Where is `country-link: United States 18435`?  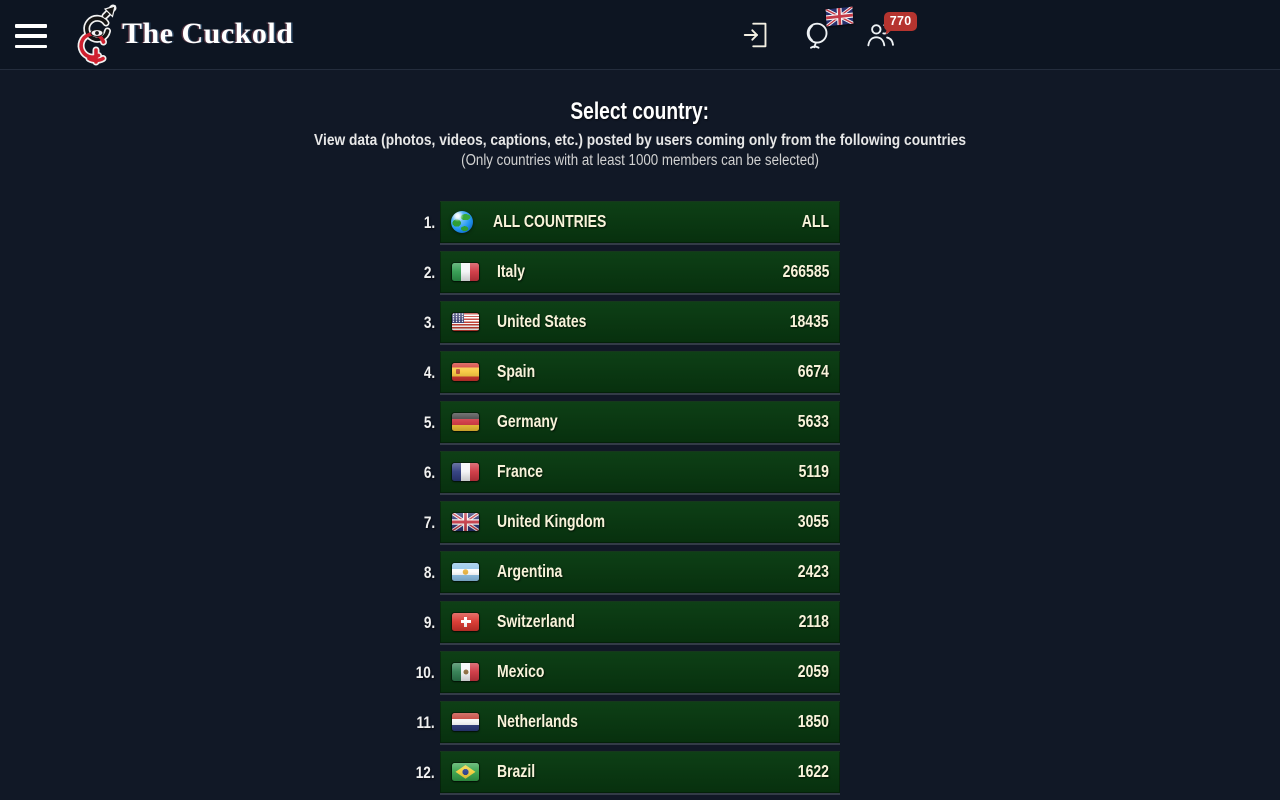 country-link: United States 18435 is located at coordinates (640, 322).